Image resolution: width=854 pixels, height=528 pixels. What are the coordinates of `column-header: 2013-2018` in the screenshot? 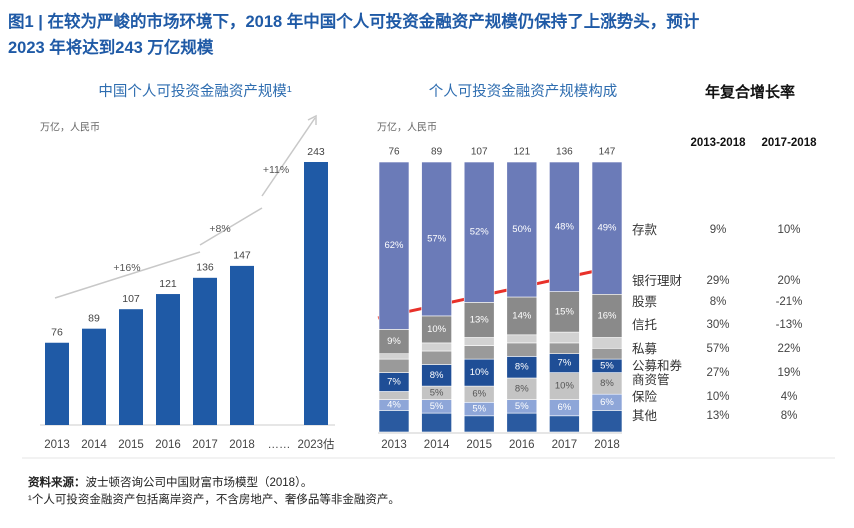 It's located at (719, 143).